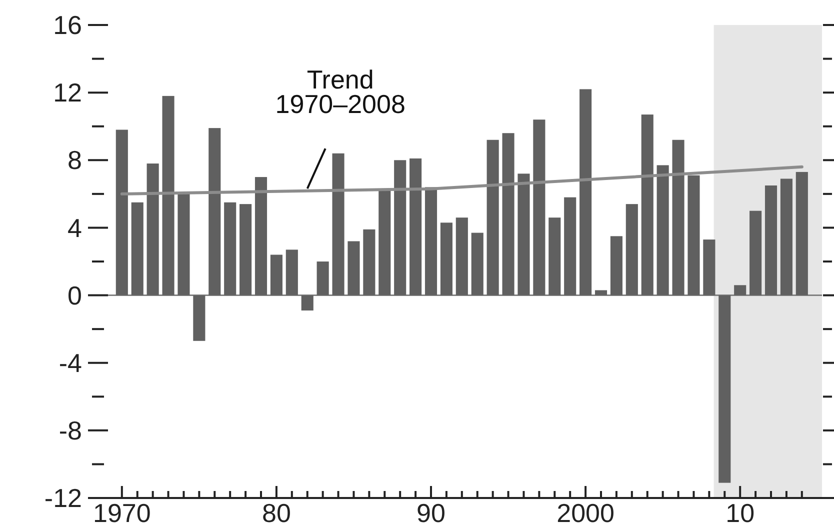 Image resolution: width=834 pixels, height=531 pixels. Describe the element at coordinates (75, 160) in the screenshot. I see `y-tick-label: 8` at that location.